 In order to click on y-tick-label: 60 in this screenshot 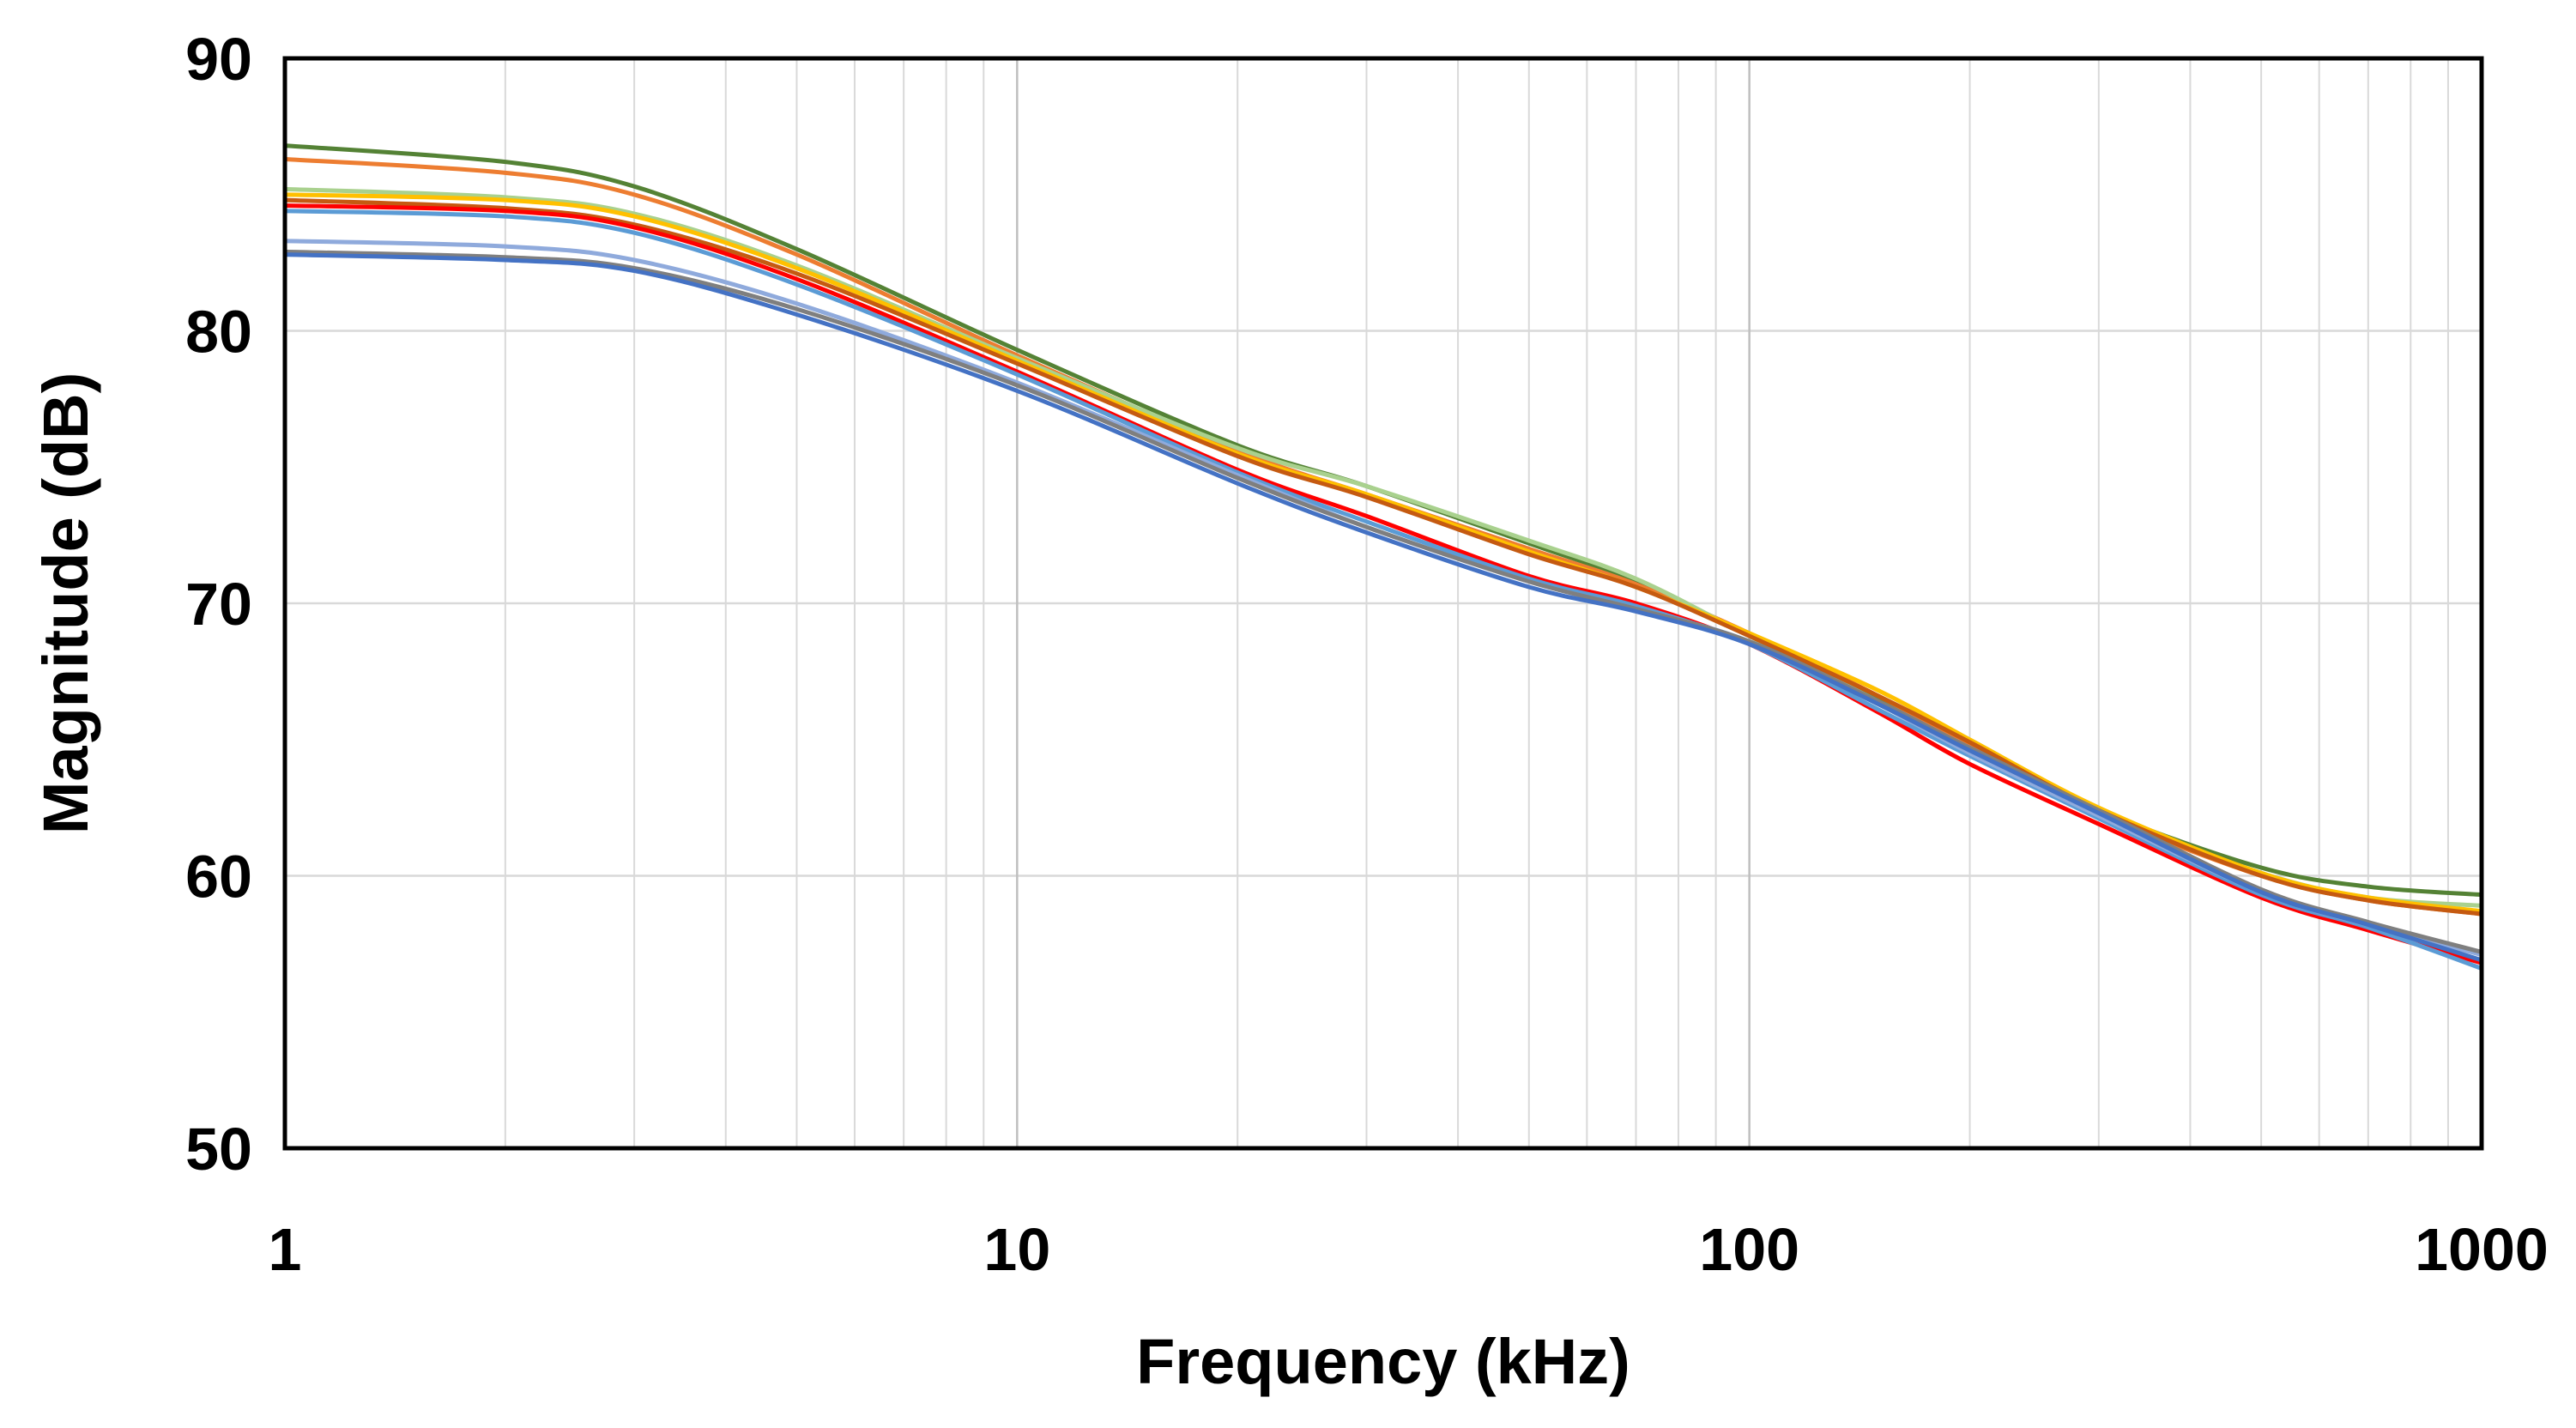, I will do `click(218, 877)`.